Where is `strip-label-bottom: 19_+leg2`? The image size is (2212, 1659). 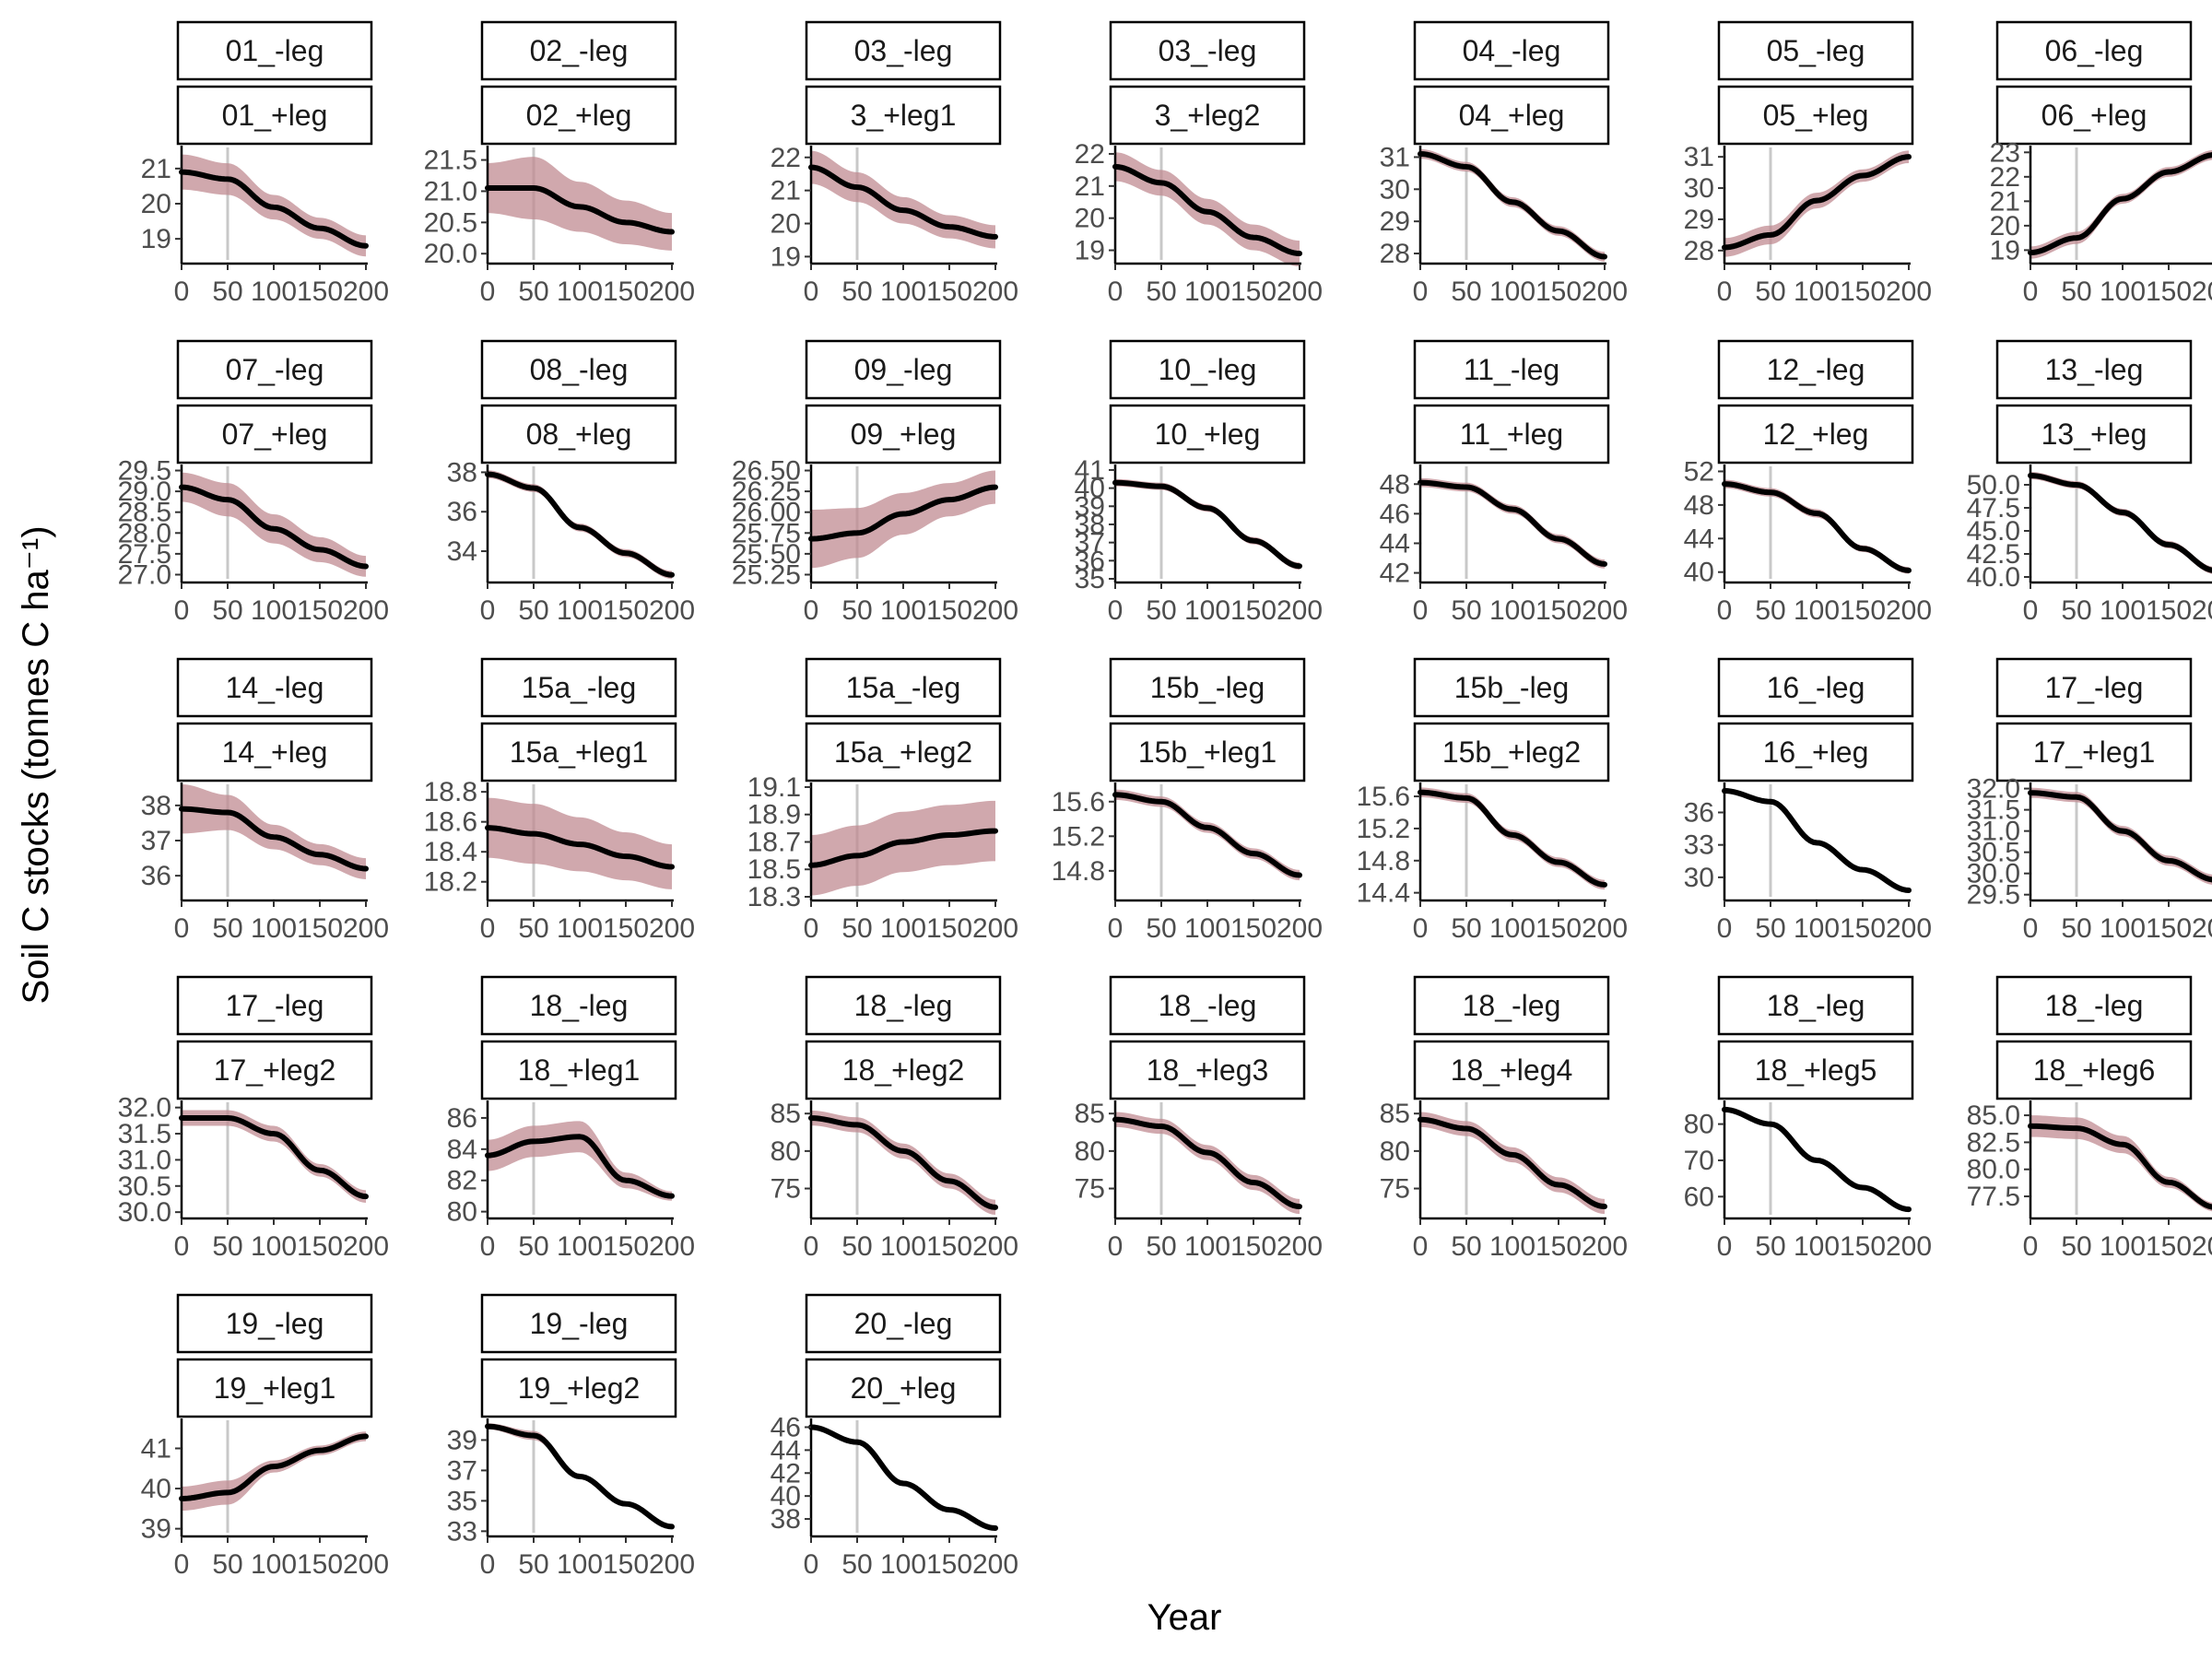
strip-label-bottom: 19_+leg2 is located at coordinates (579, 1388).